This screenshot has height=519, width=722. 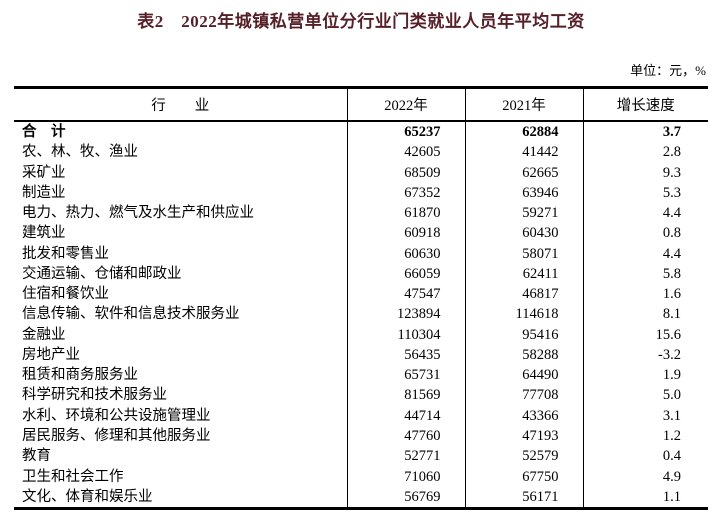 What do you see at coordinates (523, 213) in the screenshot?
I see `value-2021-cell: 59271` at bounding box center [523, 213].